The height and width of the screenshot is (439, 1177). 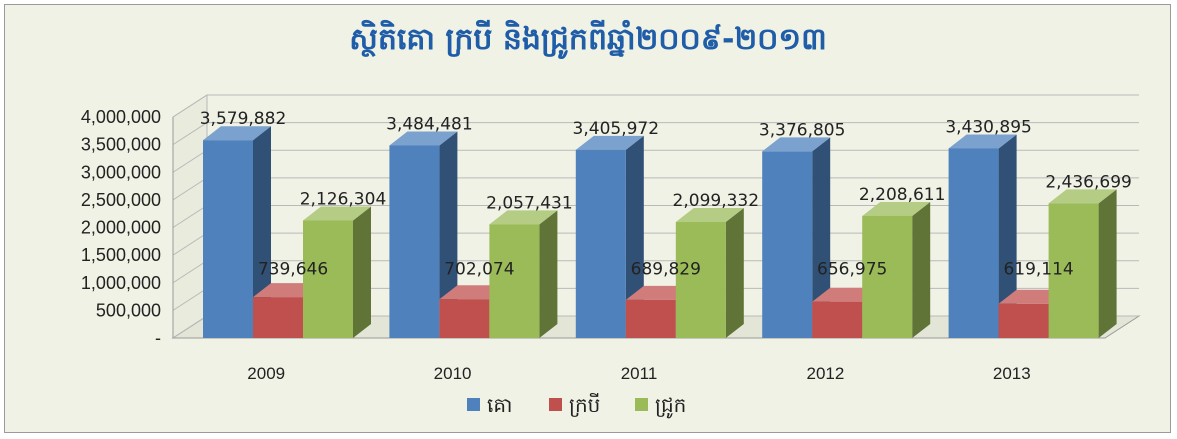 I want to click on data-label: 2,436,699, so click(x=1088, y=182).